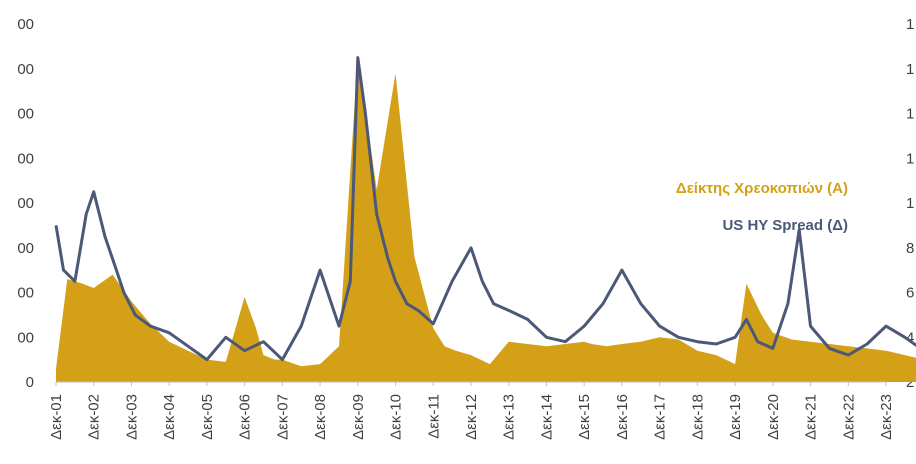 The width and height of the screenshot is (916, 464). What do you see at coordinates (910, 248) in the screenshot?
I see `right-tick-label: 8` at bounding box center [910, 248].